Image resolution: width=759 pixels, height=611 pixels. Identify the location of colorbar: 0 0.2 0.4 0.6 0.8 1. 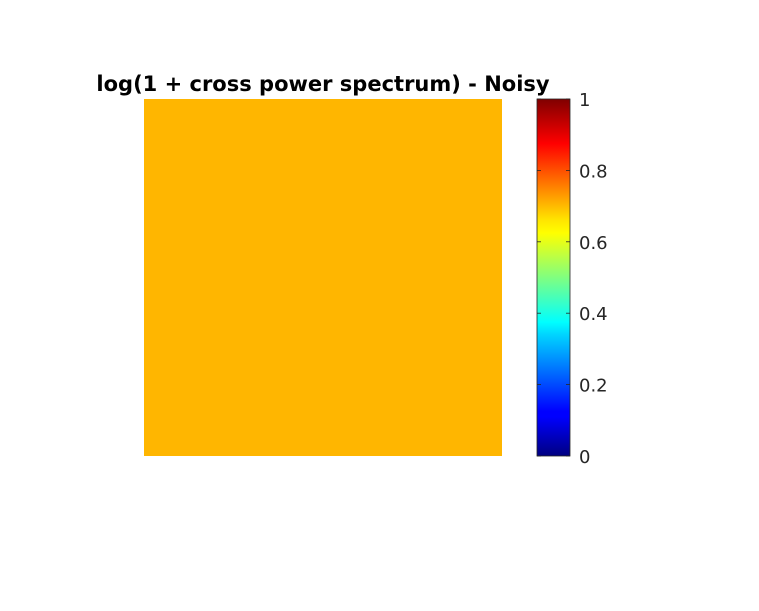
(572, 279).